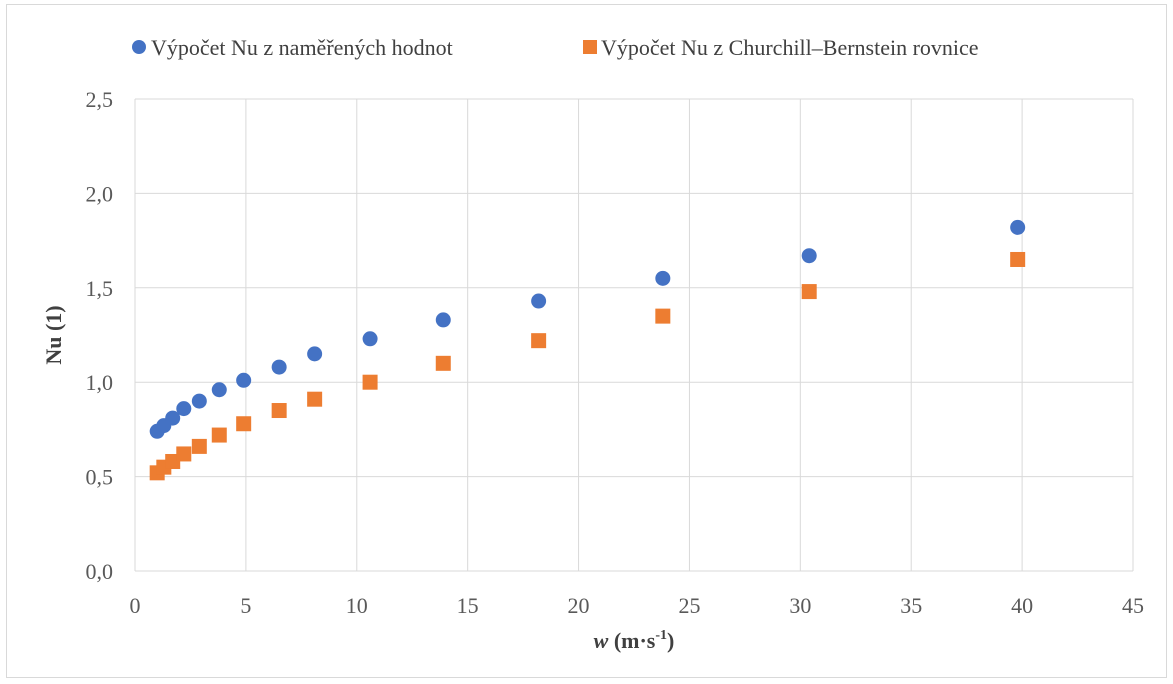 This screenshot has width=1173, height=684. What do you see at coordinates (634, 640) in the screenshot?
I see `x-axis-title: w (m·s-1)` at bounding box center [634, 640].